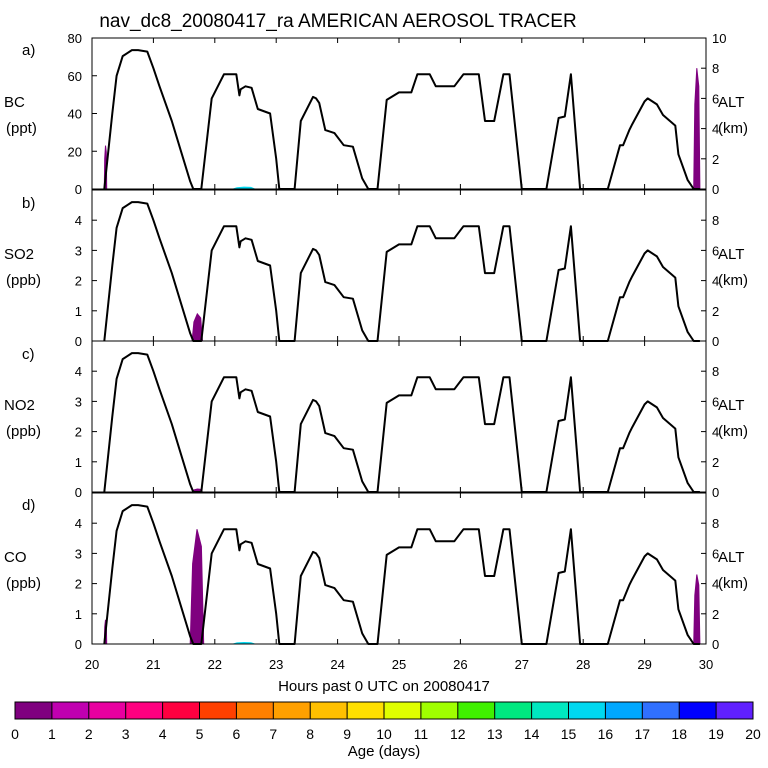 The width and height of the screenshot is (768, 768). I want to click on x-axis-label: Hours past 0 UTC on 20080417, so click(384, 686).